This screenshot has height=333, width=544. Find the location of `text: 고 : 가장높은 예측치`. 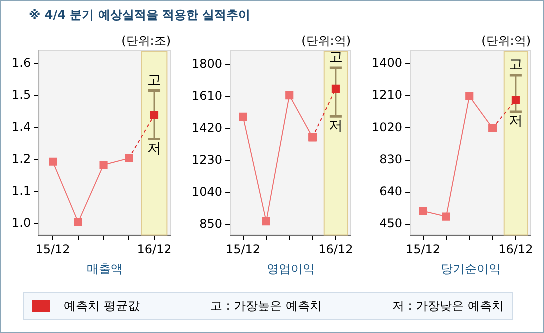

text: 고 : 가장높은 예측치 is located at coordinates (266, 306).